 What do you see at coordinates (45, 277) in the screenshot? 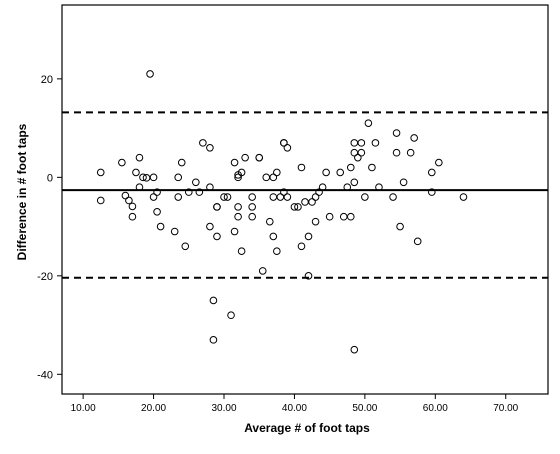
I see `y-tick-label: -20` at bounding box center [45, 277].